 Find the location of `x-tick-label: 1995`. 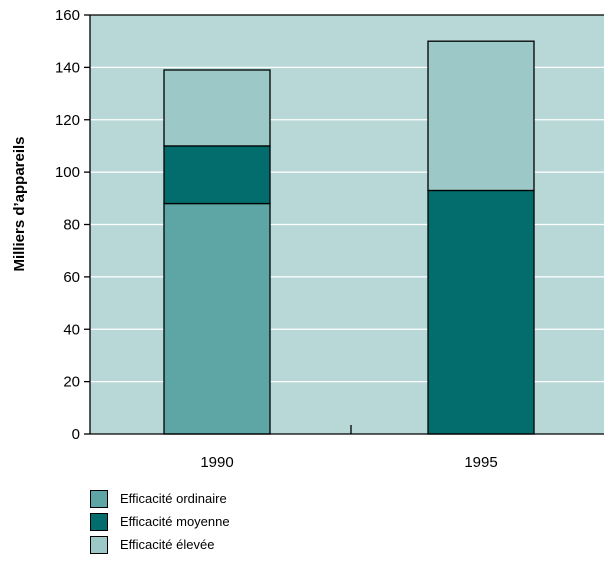

x-tick-label: 1995 is located at coordinates (480, 462).